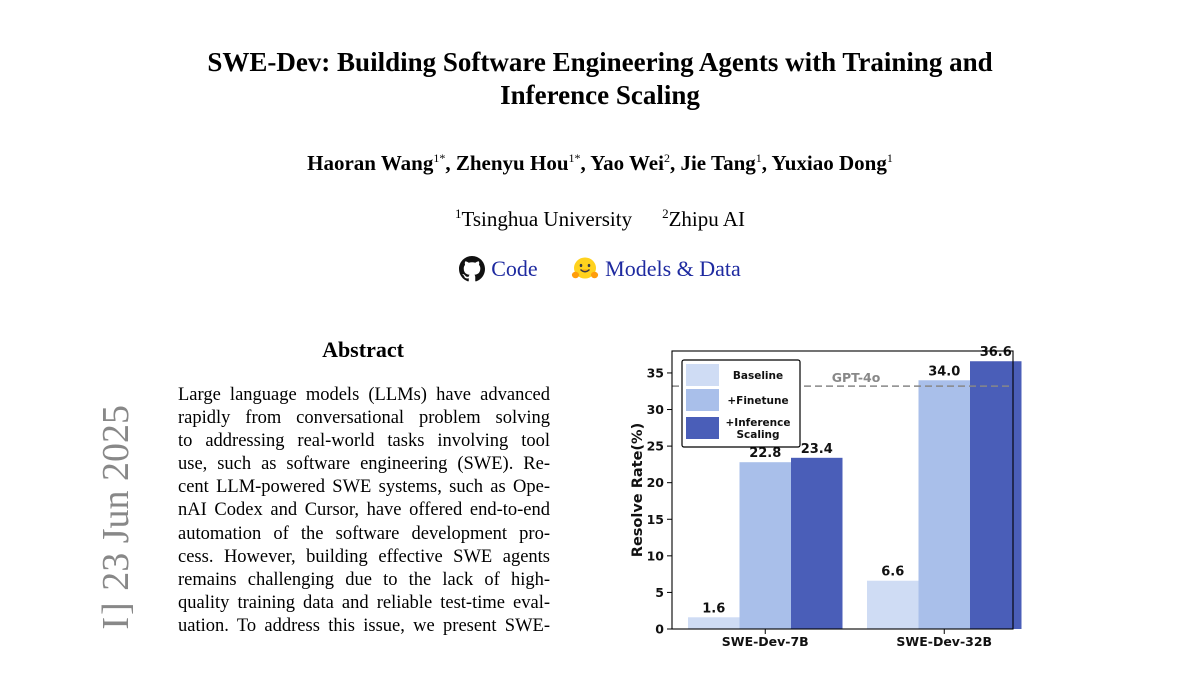 The width and height of the screenshot is (1200, 685). I want to click on y-tick-label: 15, so click(655, 519).